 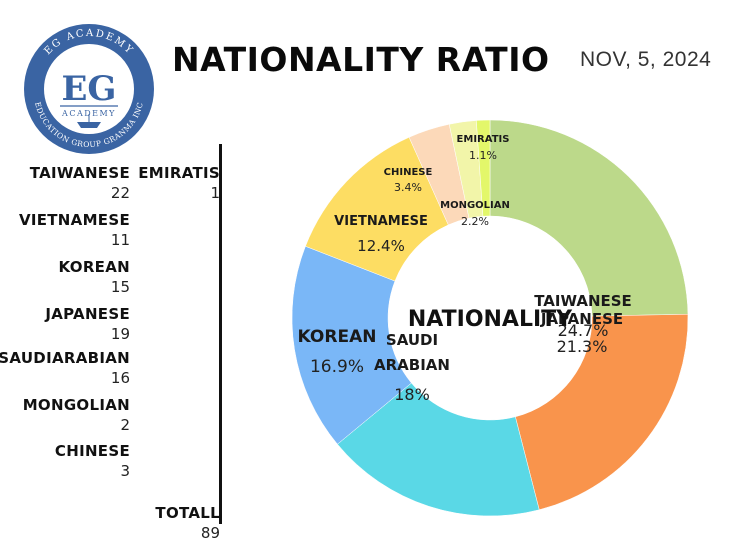 I want to click on slice-percent-label: 18%, so click(x=412, y=394).